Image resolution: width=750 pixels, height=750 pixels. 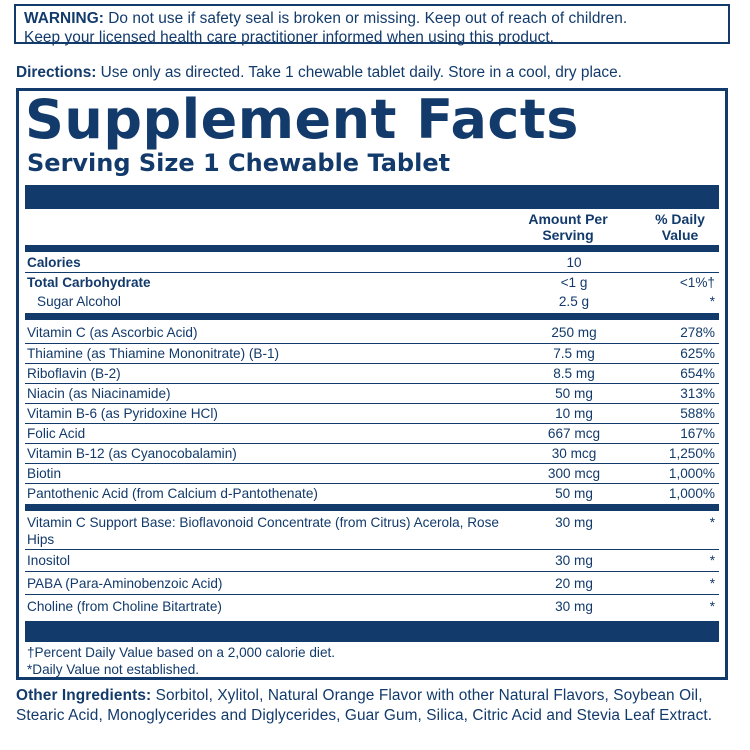 I want to click on nutrient-label: Choline (from Choline Bitartrate), so click(x=124, y=606).